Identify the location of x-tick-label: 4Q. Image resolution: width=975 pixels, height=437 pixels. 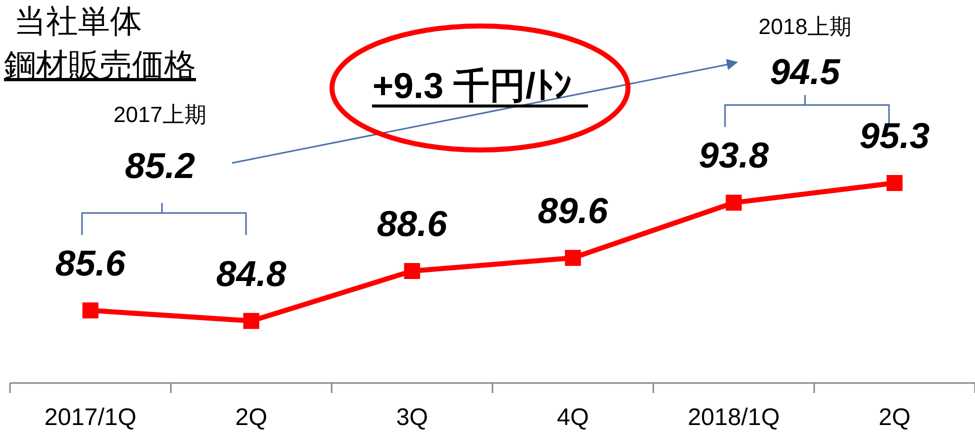
(572, 417).